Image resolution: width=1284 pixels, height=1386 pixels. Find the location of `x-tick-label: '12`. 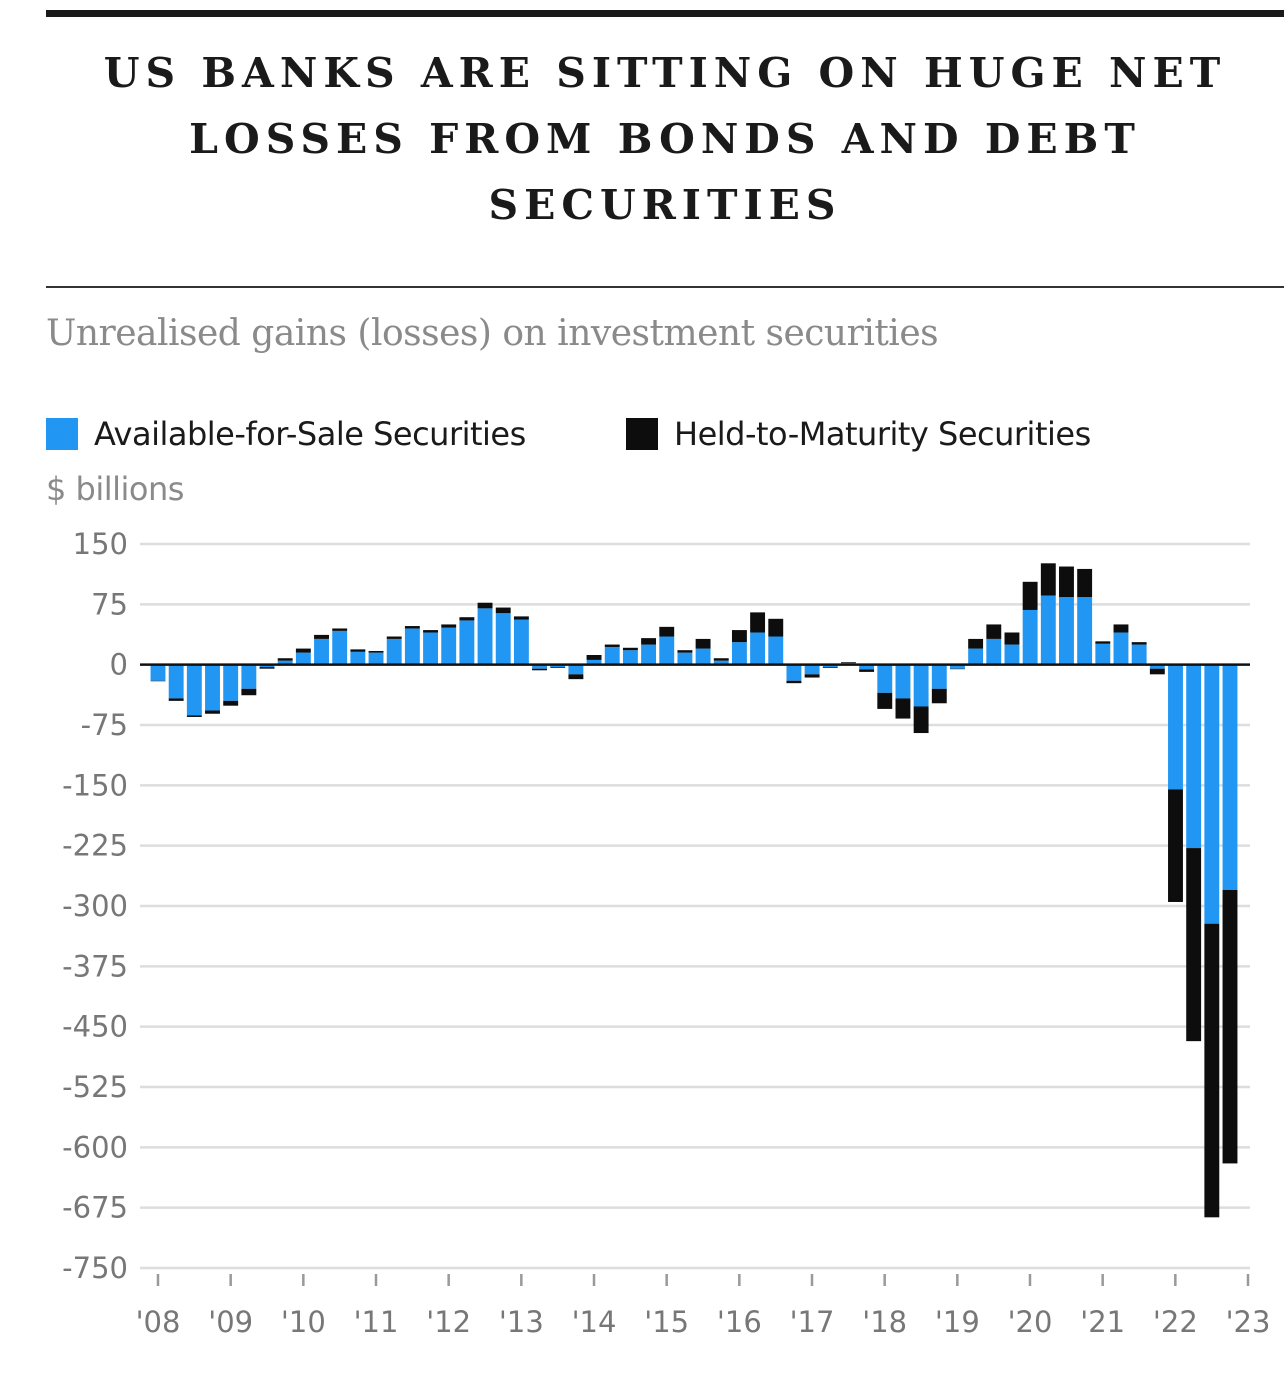

x-tick-label: '12 is located at coordinates (448, 1322).